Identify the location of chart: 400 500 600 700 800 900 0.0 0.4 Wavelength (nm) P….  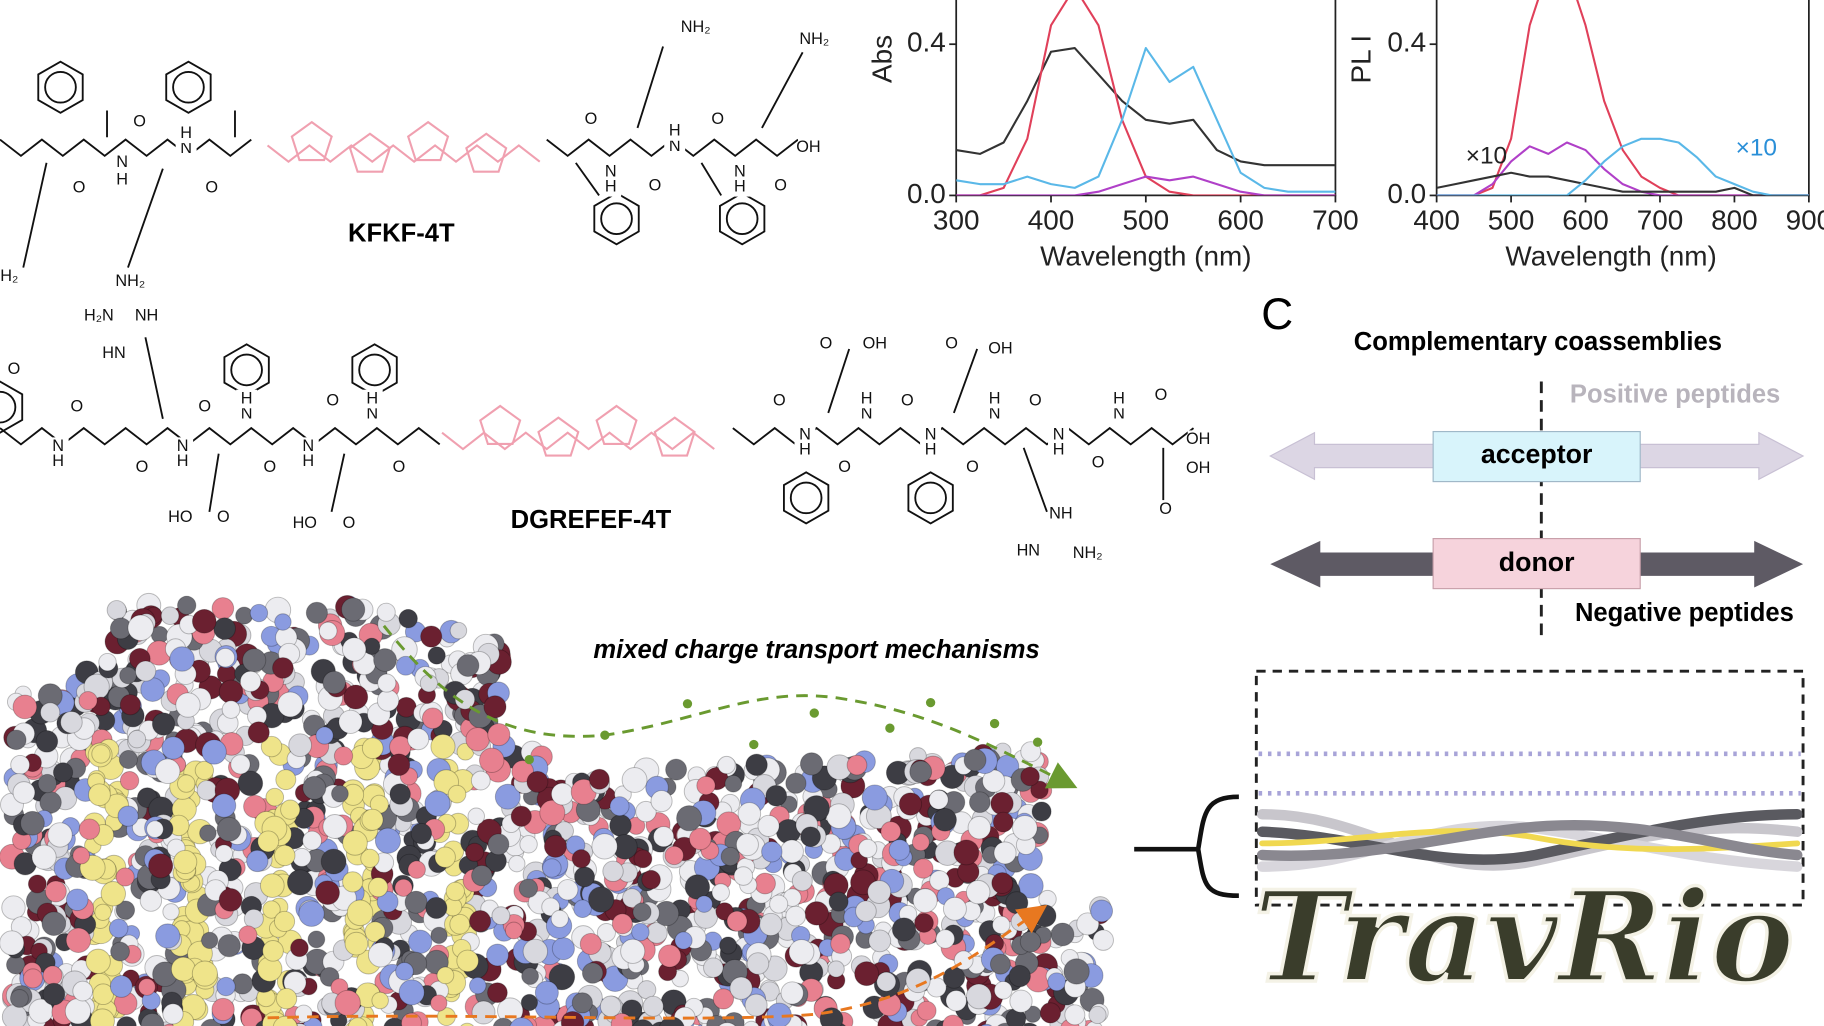
(1585, 136).